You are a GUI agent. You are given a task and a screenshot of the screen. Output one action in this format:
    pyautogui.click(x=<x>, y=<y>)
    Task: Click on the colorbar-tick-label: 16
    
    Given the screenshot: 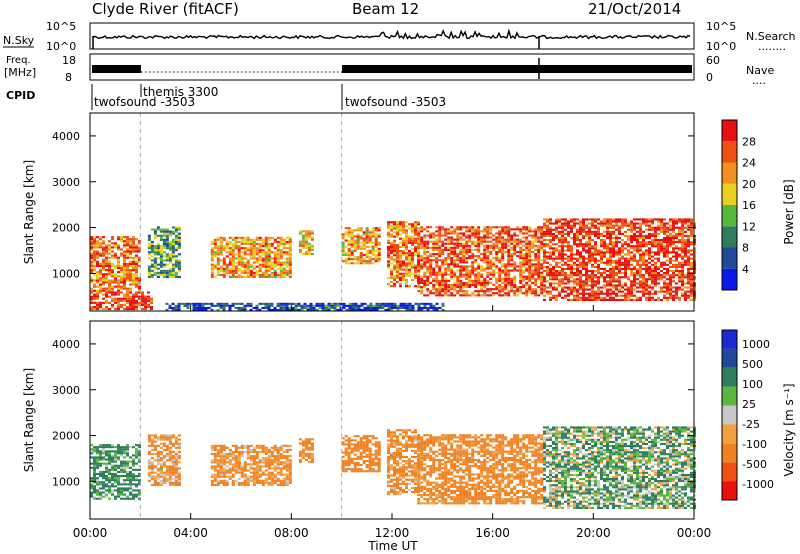 What is the action you would take?
    pyautogui.click(x=749, y=205)
    